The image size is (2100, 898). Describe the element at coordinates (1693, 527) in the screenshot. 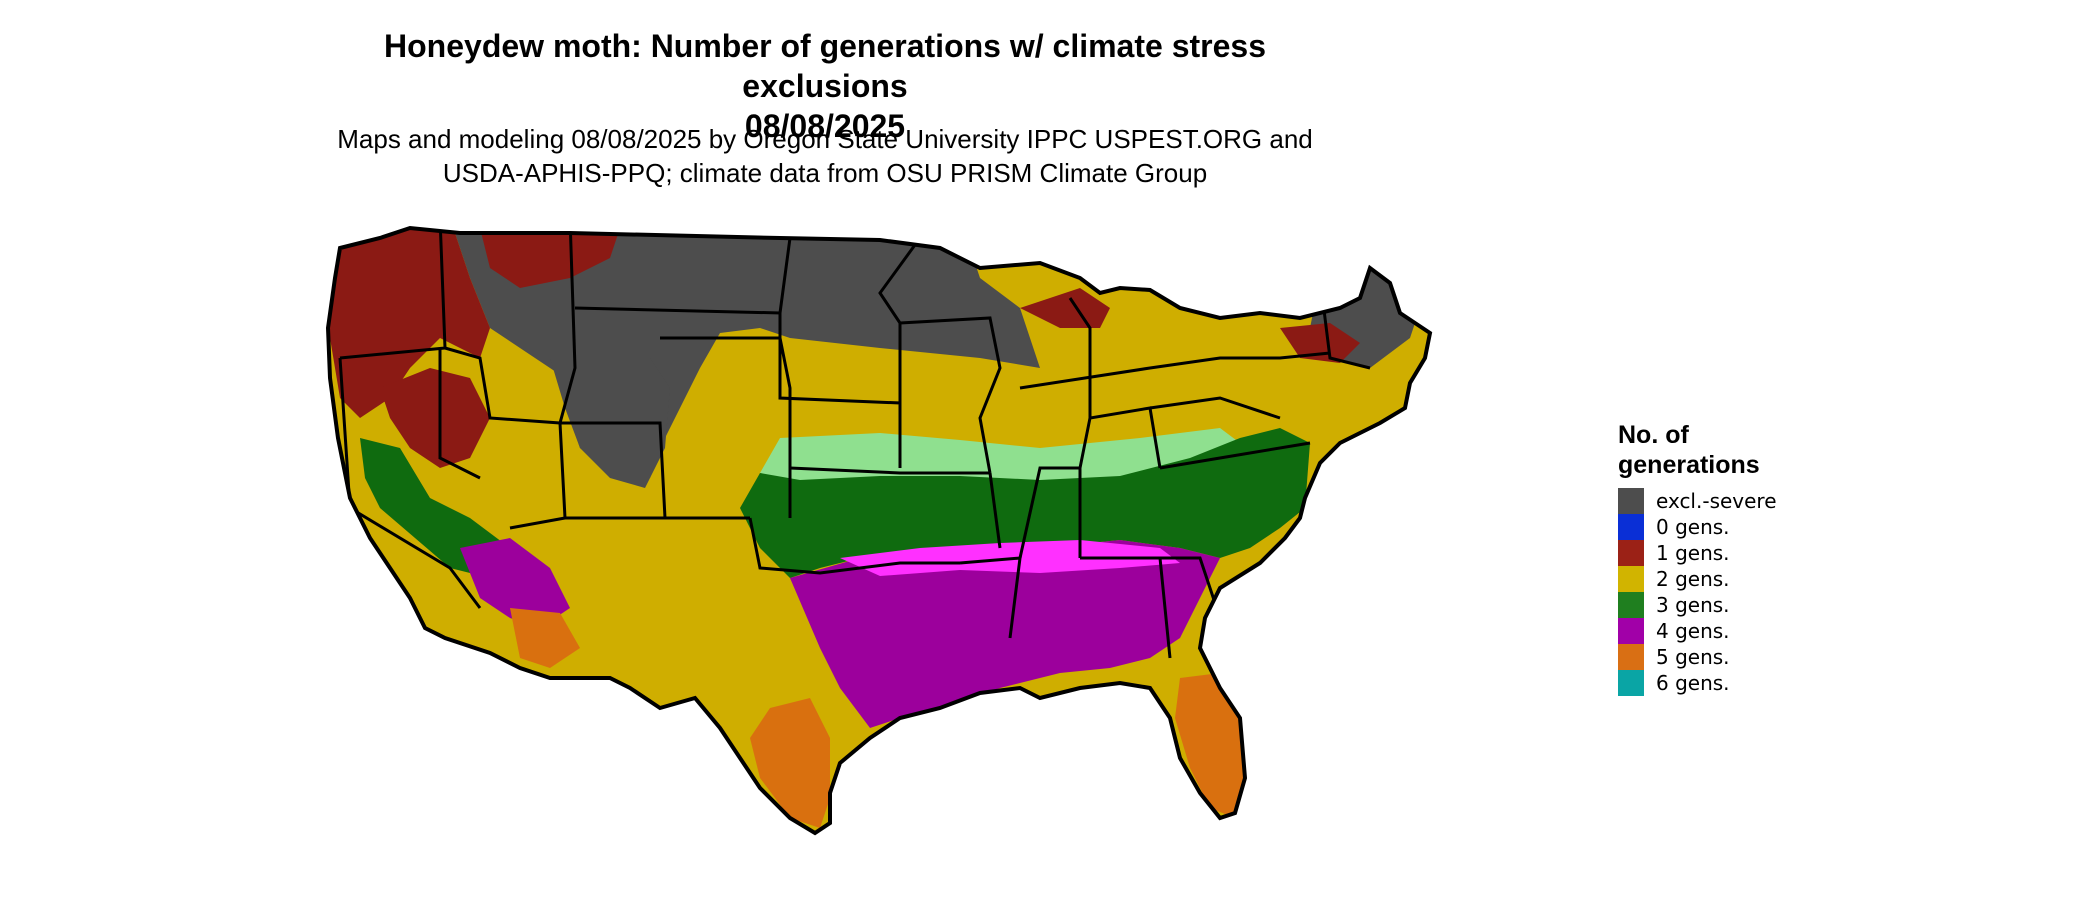

I see `legend-label: 0 gens.` at that location.